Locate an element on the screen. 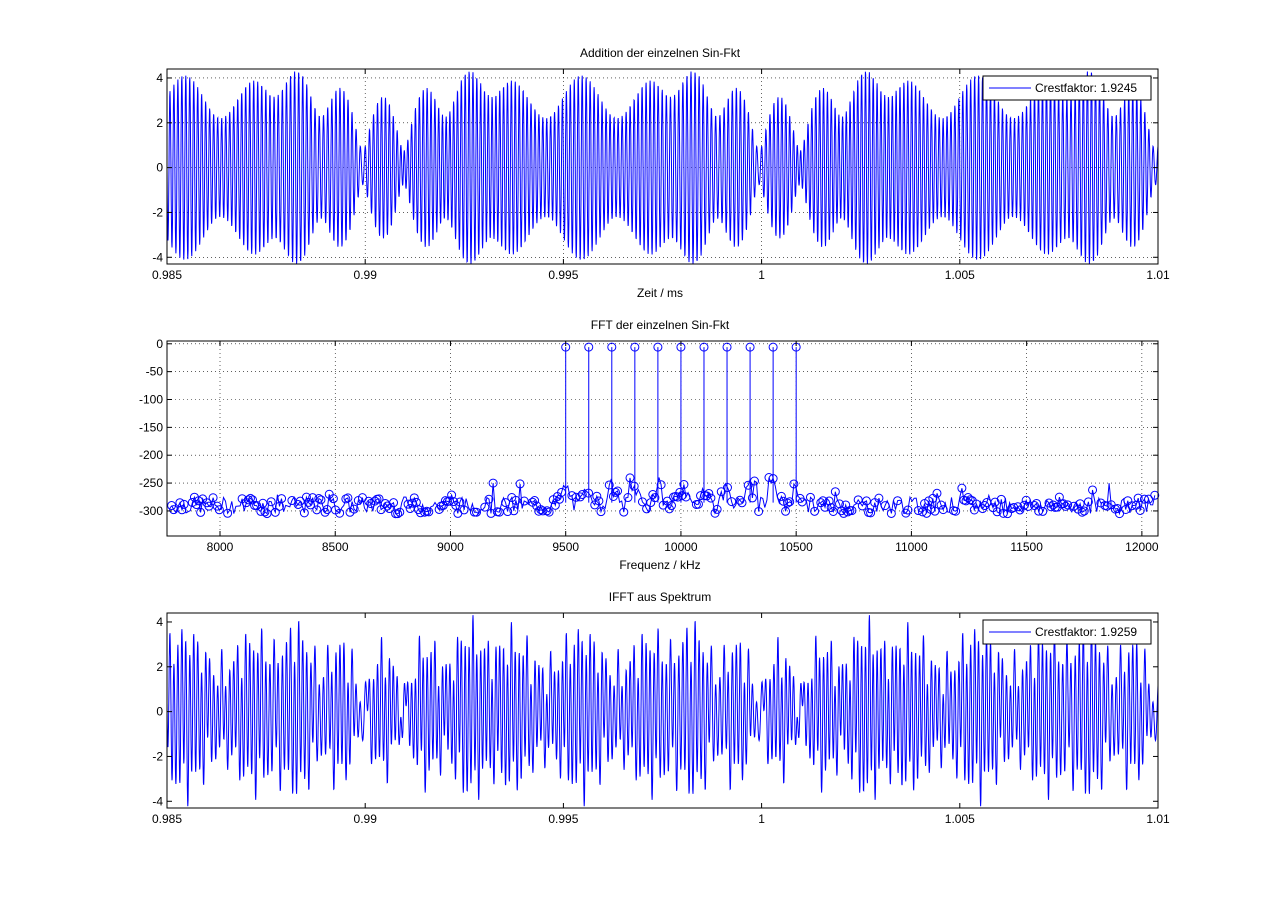 The height and width of the screenshot is (908, 1281). panel-3-title: IFFT aus Spektrum is located at coordinates (660, 597).